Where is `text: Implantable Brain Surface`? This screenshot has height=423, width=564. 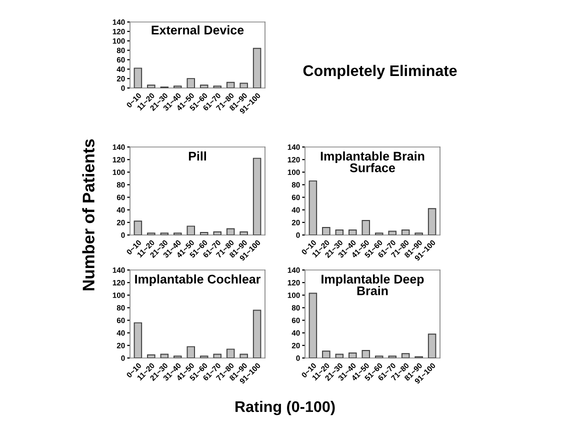 text: Implantable Brain Surface is located at coordinates (372, 161).